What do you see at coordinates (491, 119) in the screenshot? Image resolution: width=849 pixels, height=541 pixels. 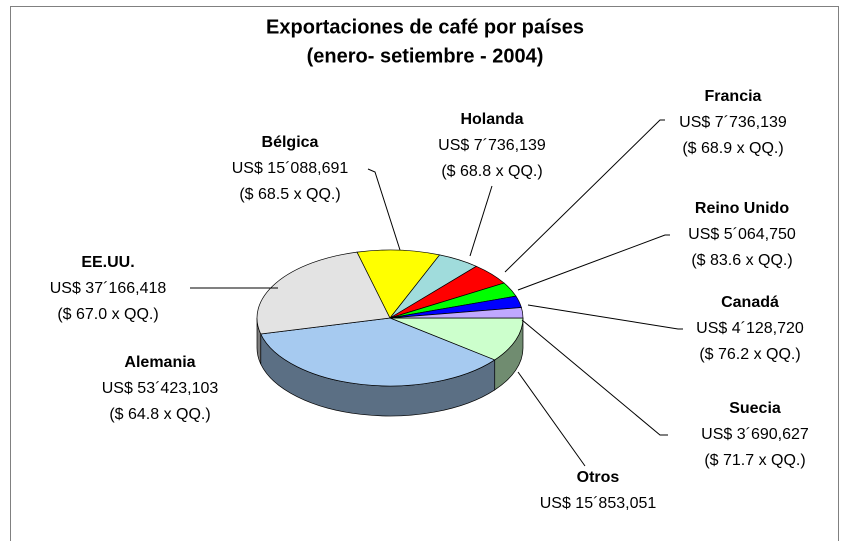 I see `slice-name: Holanda` at bounding box center [491, 119].